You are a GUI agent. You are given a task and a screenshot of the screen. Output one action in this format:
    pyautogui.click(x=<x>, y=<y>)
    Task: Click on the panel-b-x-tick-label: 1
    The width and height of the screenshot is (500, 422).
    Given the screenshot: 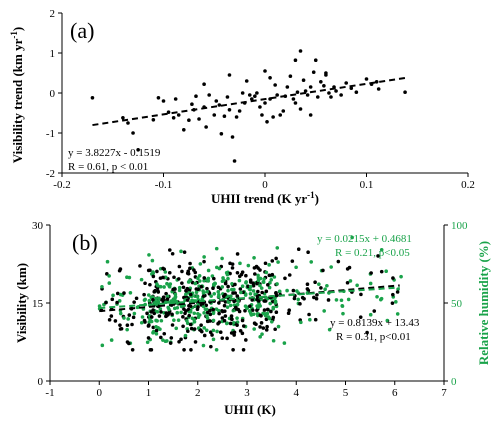 What is the action you would take?
    pyautogui.click(x=149, y=393)
    